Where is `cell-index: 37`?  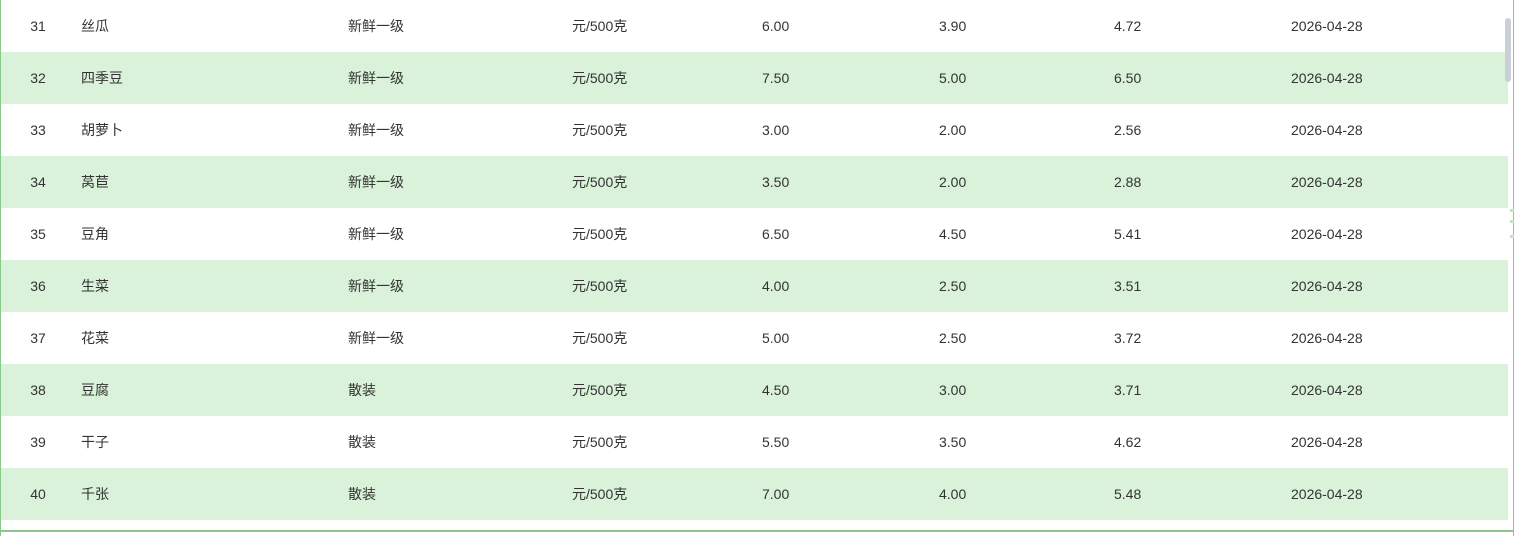
cell-index: 37 is located at coordinates (38, 338).